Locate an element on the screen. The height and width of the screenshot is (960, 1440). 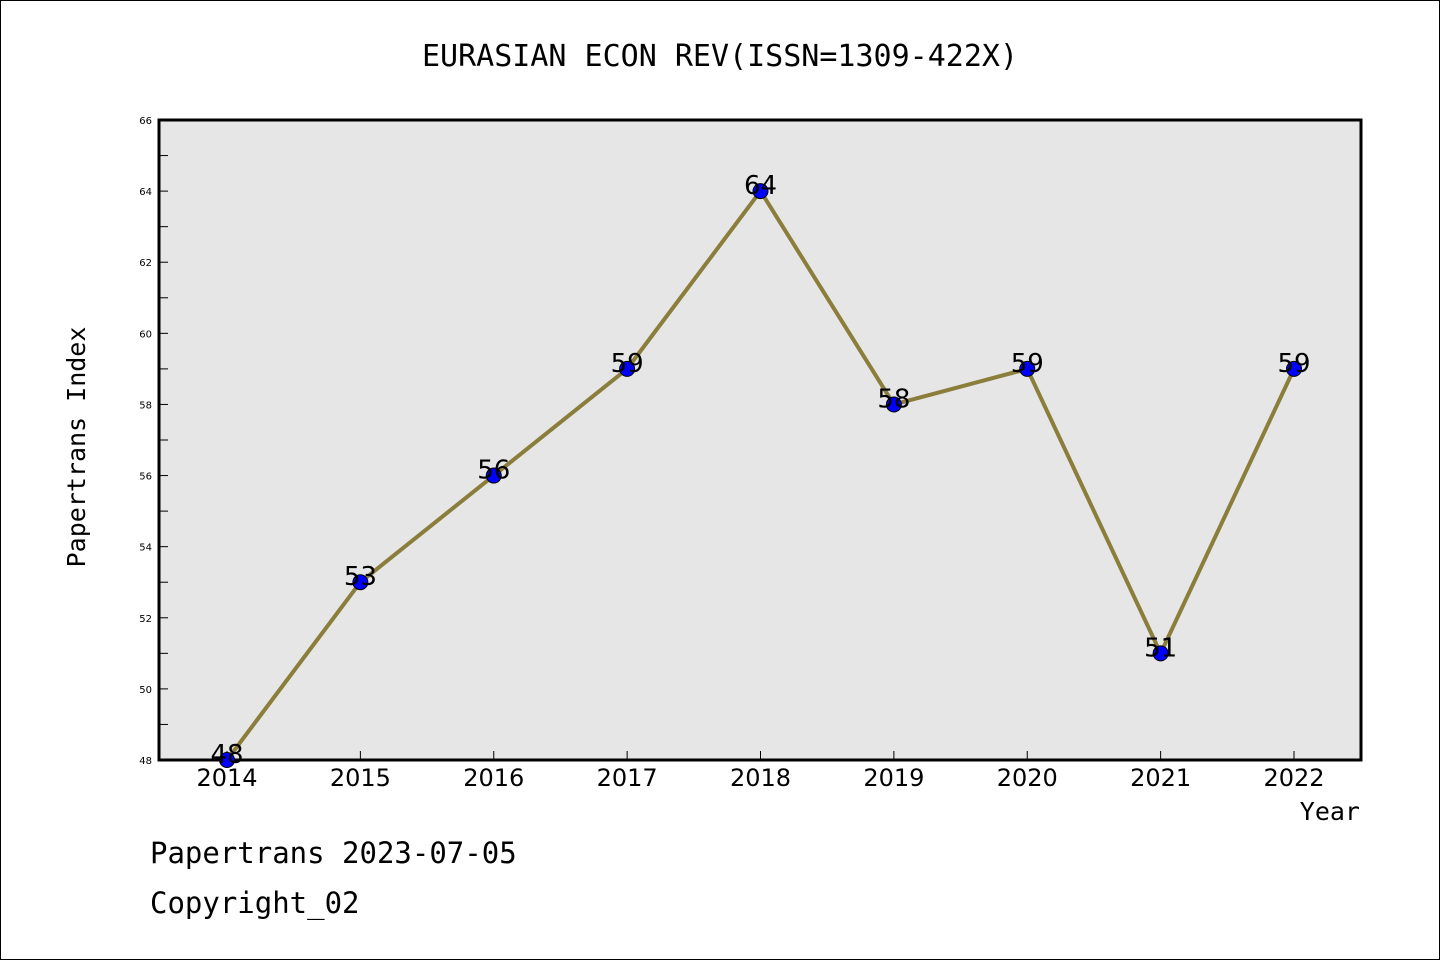
x-tick-label: 2015 is located at coordinates (360, 778).